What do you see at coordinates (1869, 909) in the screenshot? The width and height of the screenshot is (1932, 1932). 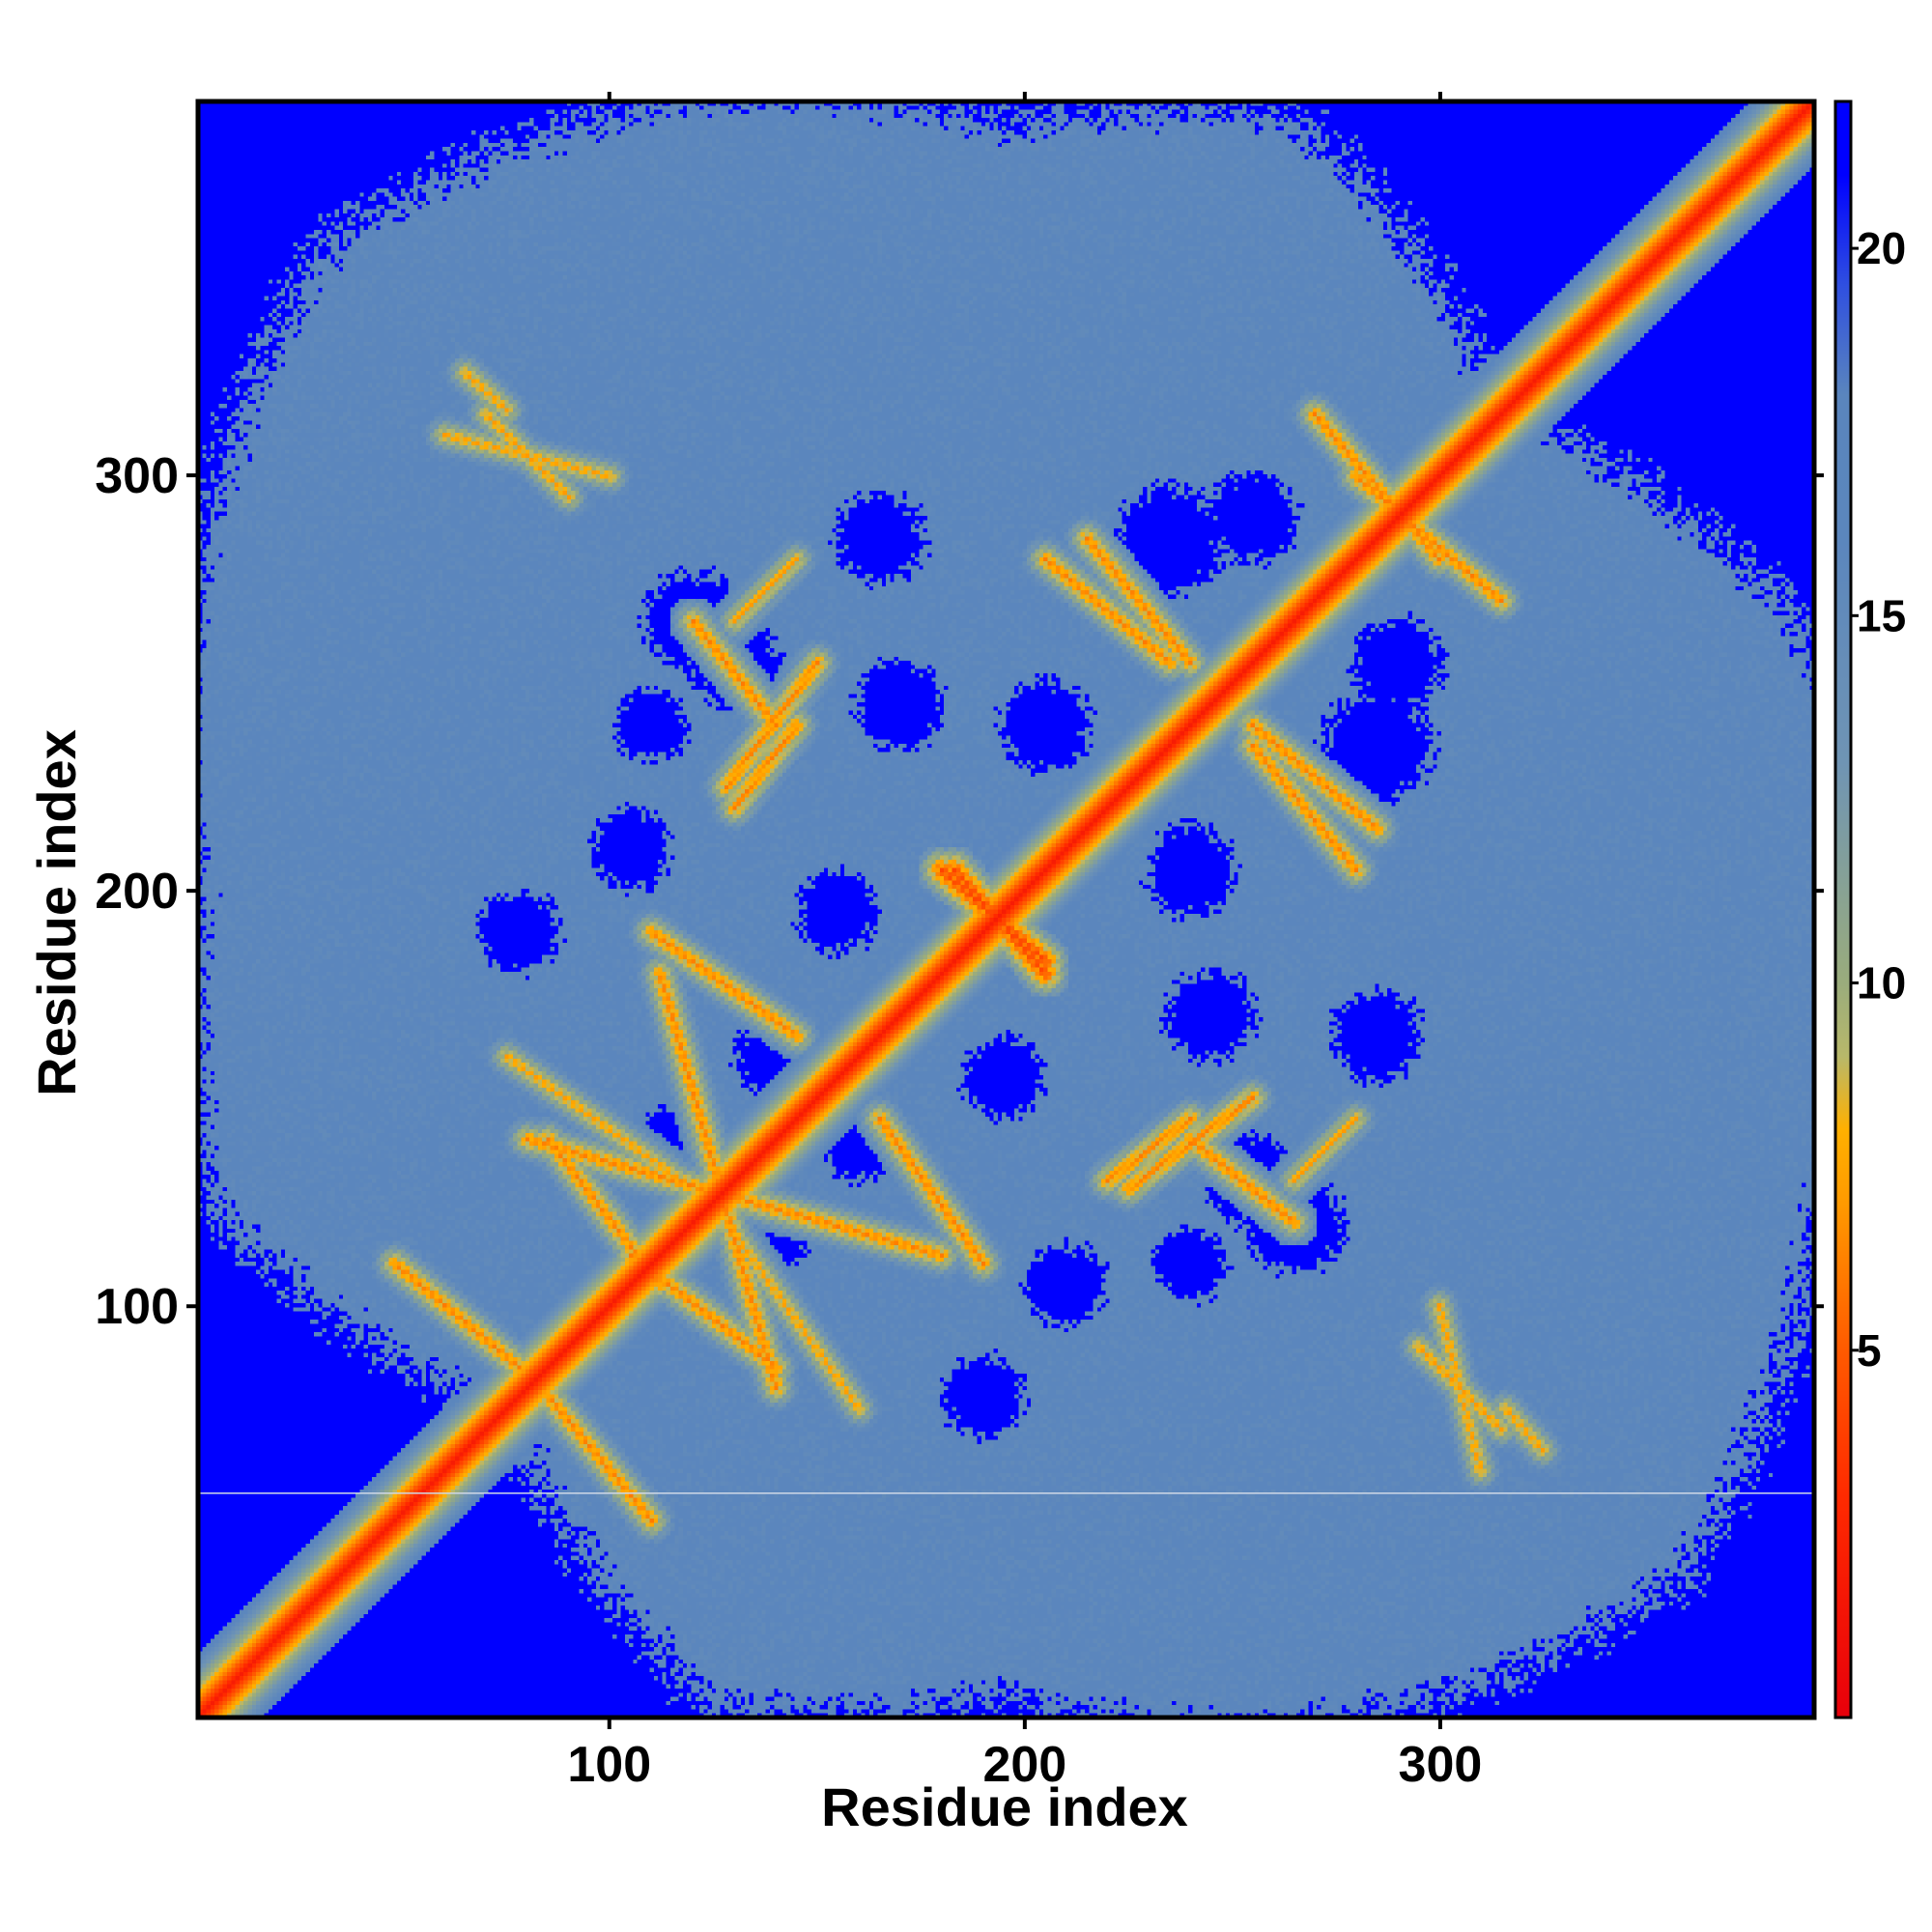 I see `colorbar: 5 10 15 20` at bounding box center [1869, 909].